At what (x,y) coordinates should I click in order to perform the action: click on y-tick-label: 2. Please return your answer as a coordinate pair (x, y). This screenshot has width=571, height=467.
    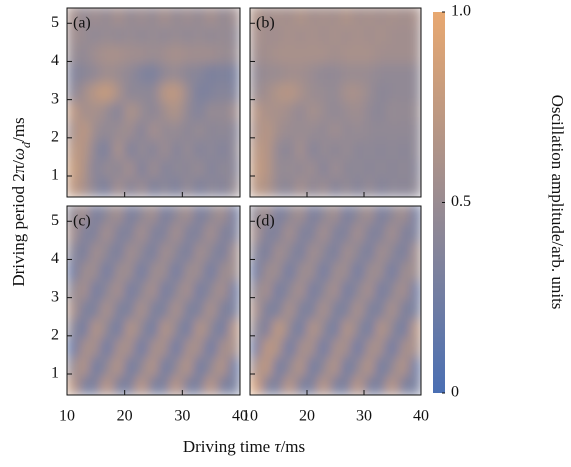
    Looking at the image, I should click on (55, 334).